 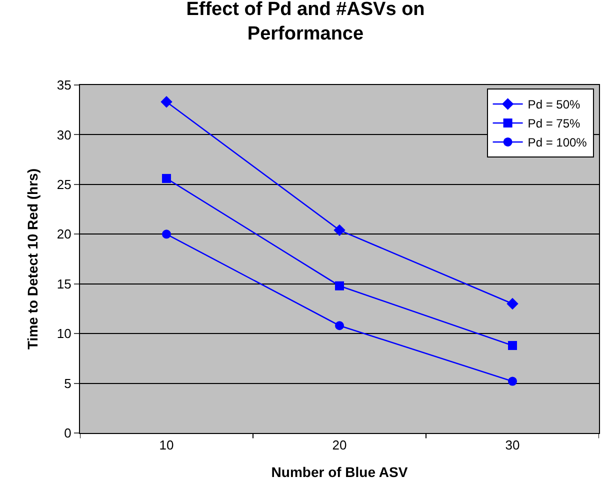 What do you see at coordinates (512, 445) in the screenshot?
I see `x-tick-label: 30` at bounding box center [512, 445].